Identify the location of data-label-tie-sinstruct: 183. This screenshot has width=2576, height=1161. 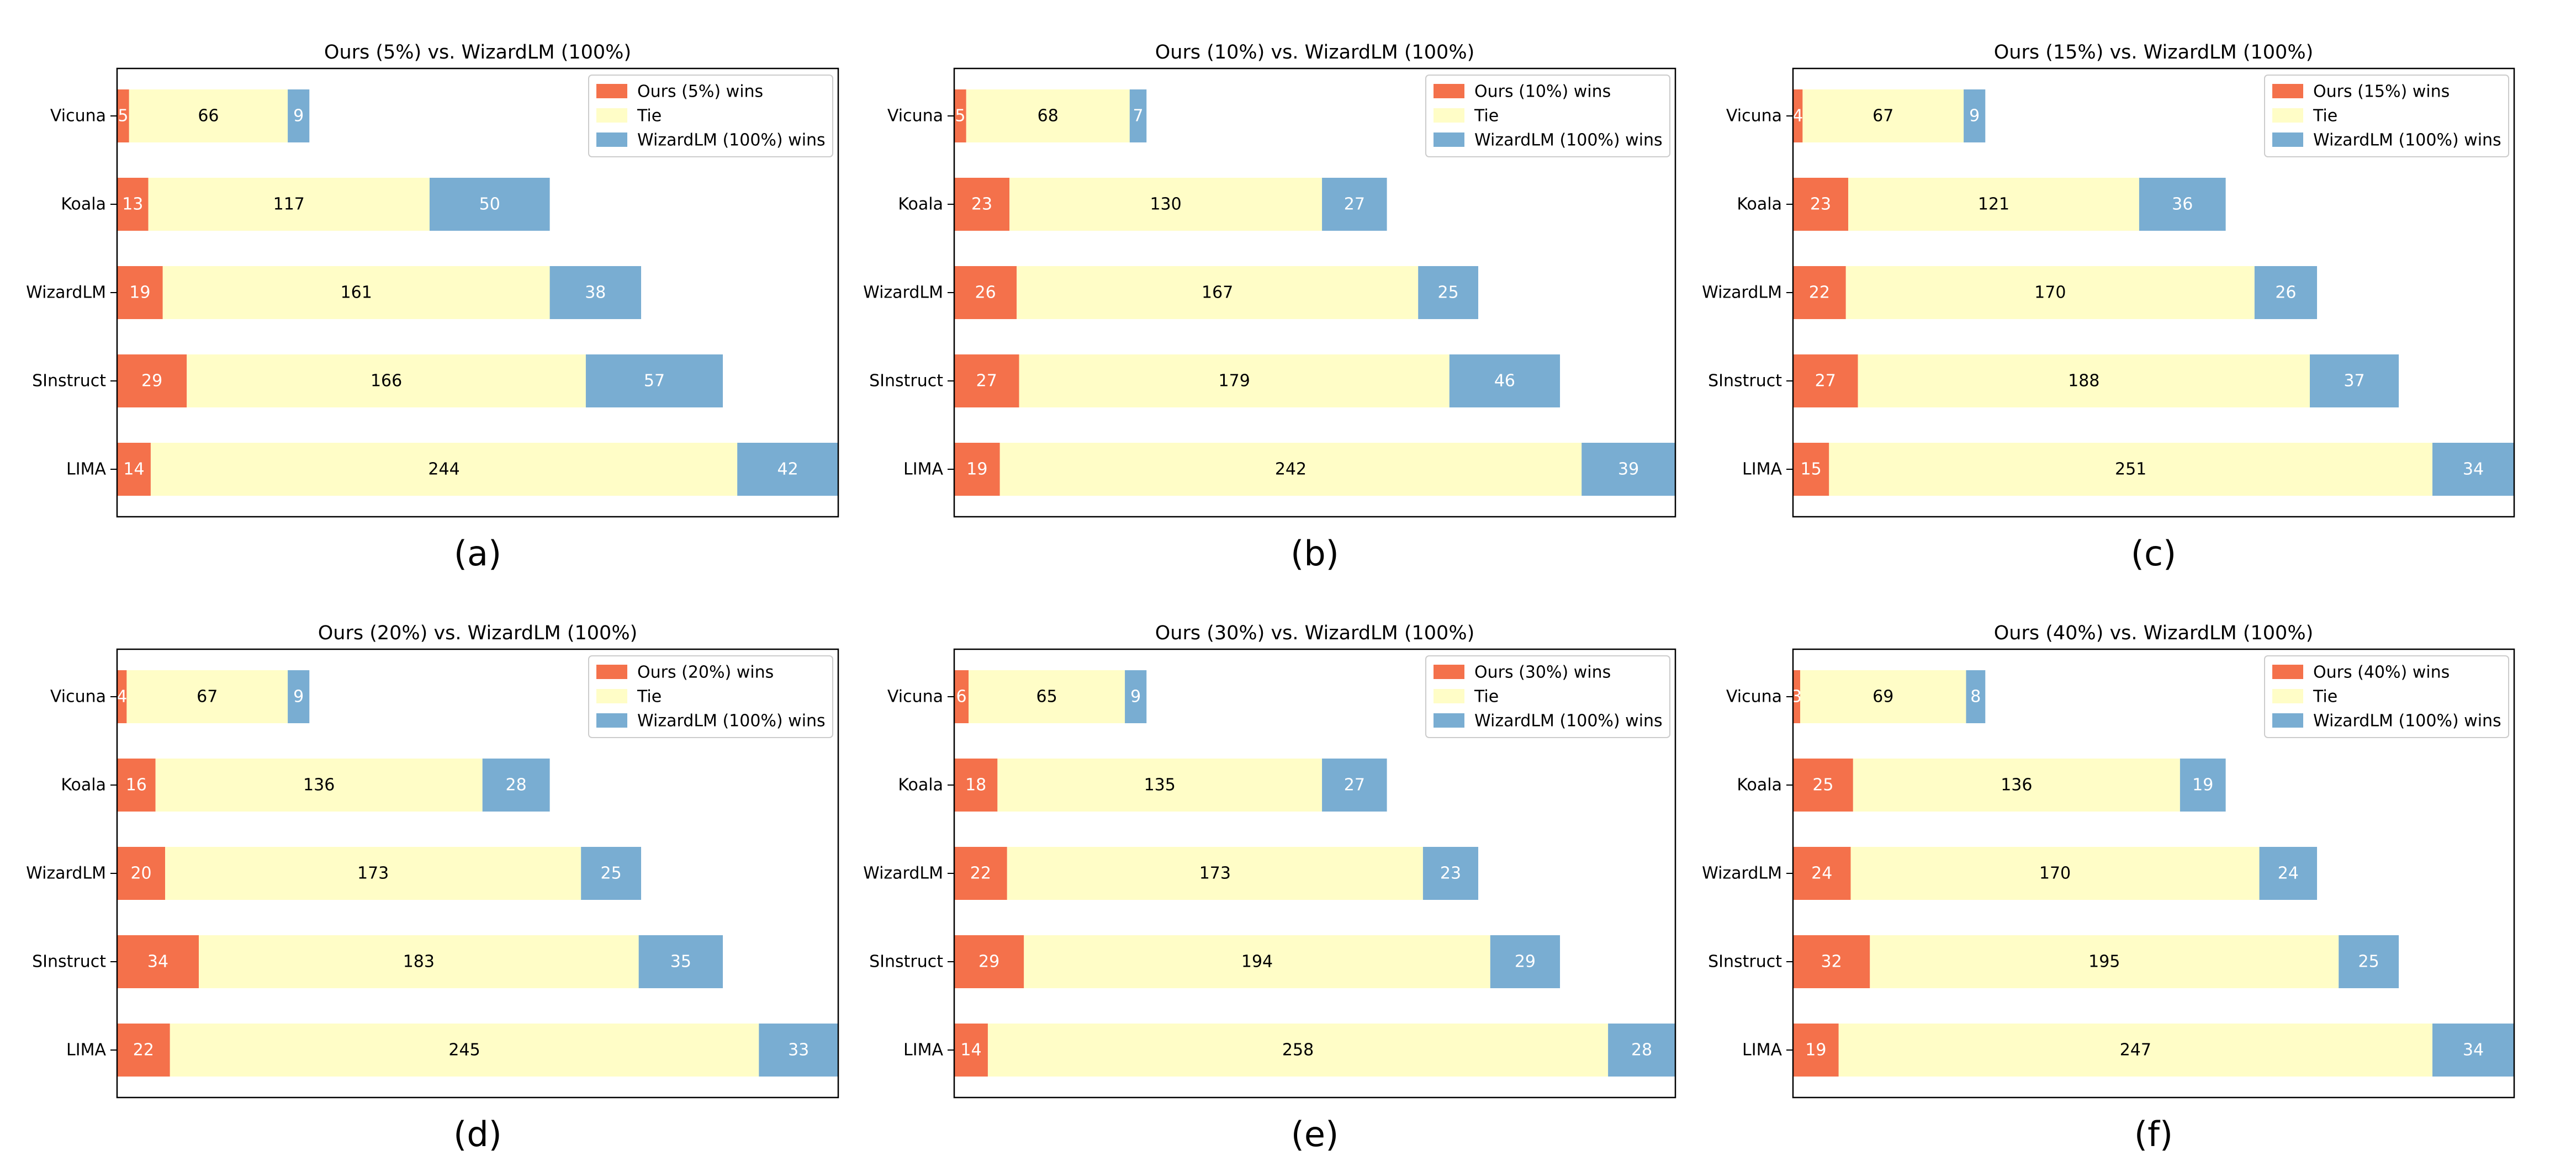
(419, 962).